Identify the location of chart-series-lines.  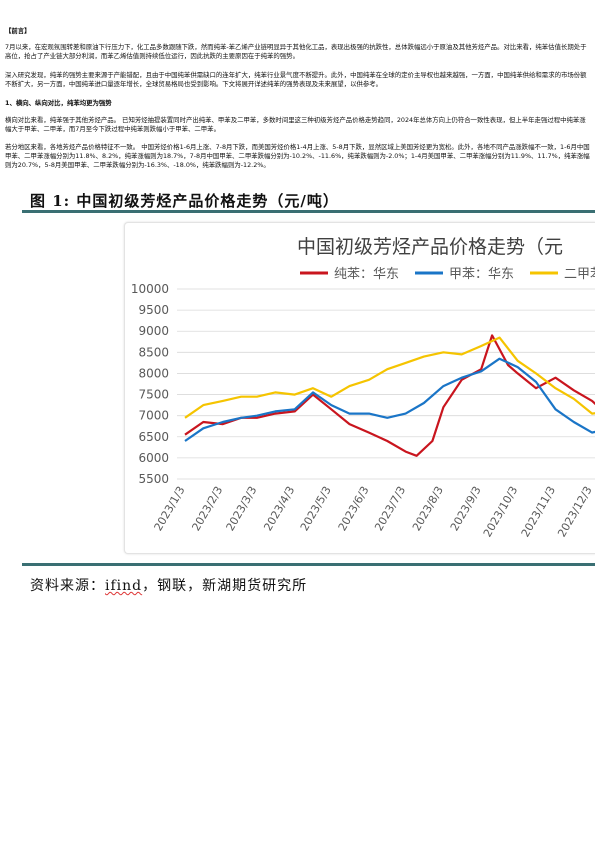
(389, 395).